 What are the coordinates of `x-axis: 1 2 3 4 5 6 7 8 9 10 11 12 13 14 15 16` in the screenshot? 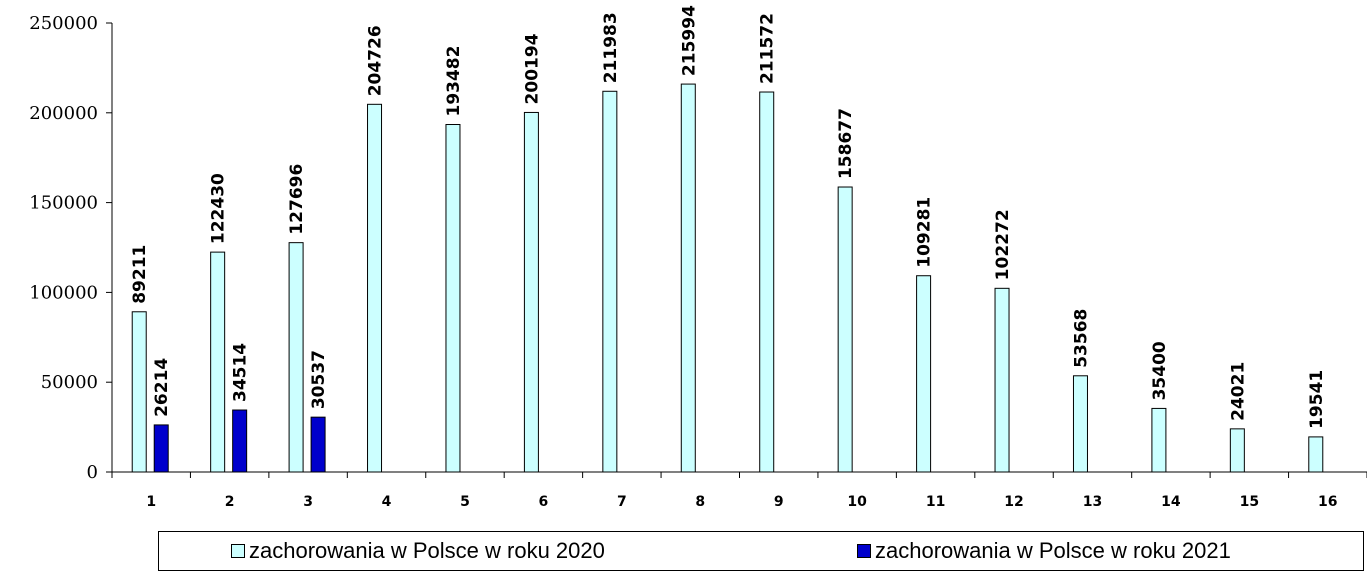 It's located at (739, 490).